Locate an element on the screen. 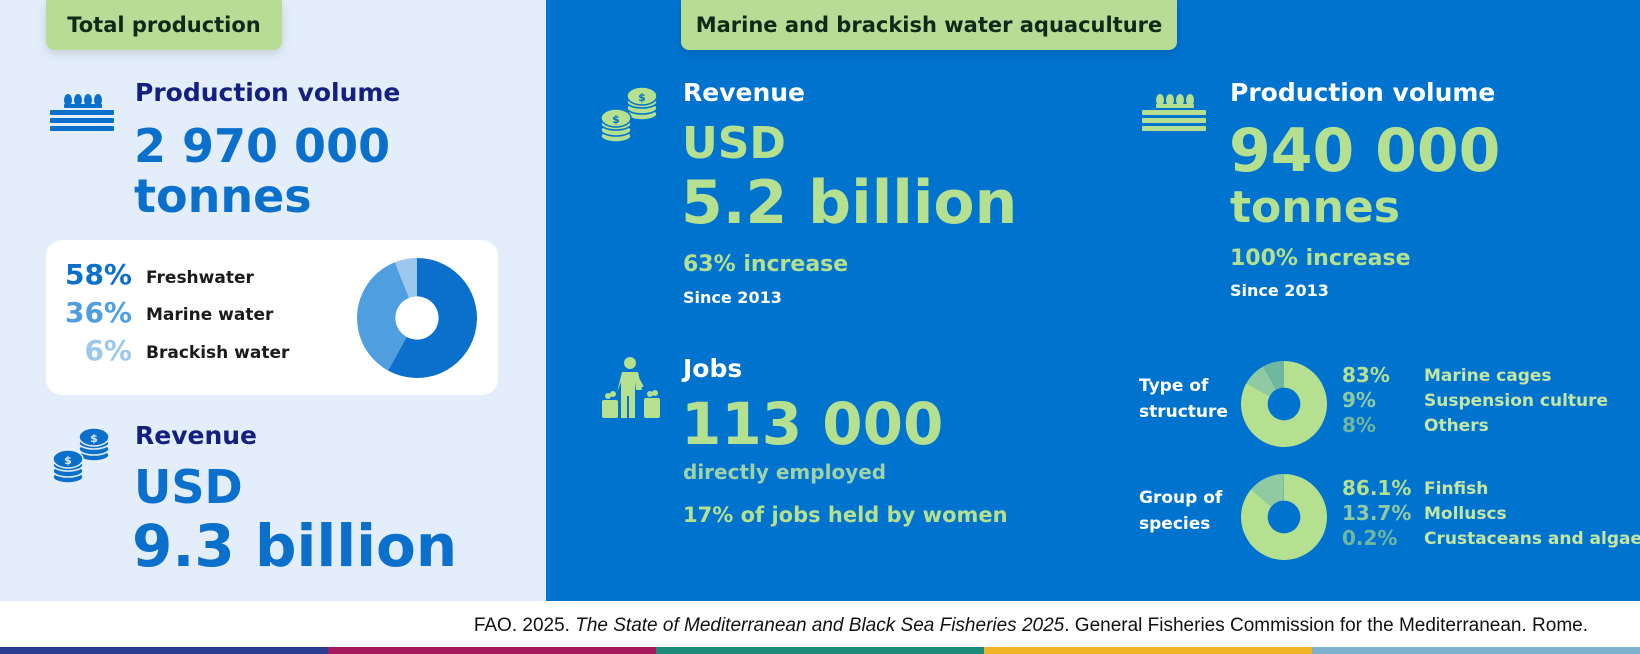  water-type-donut is located at coordinates (417, 318).